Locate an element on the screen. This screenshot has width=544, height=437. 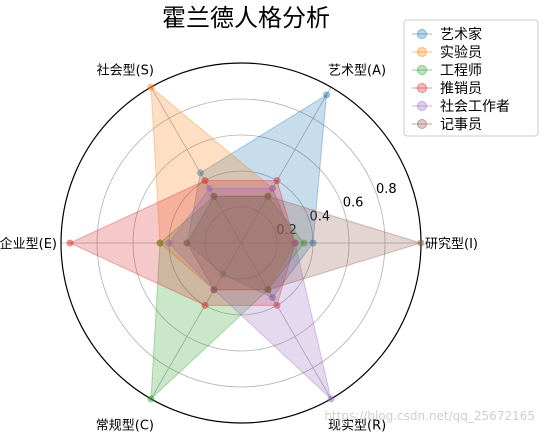
legend-label: 艺术家 is located at coordinates (461, 34).